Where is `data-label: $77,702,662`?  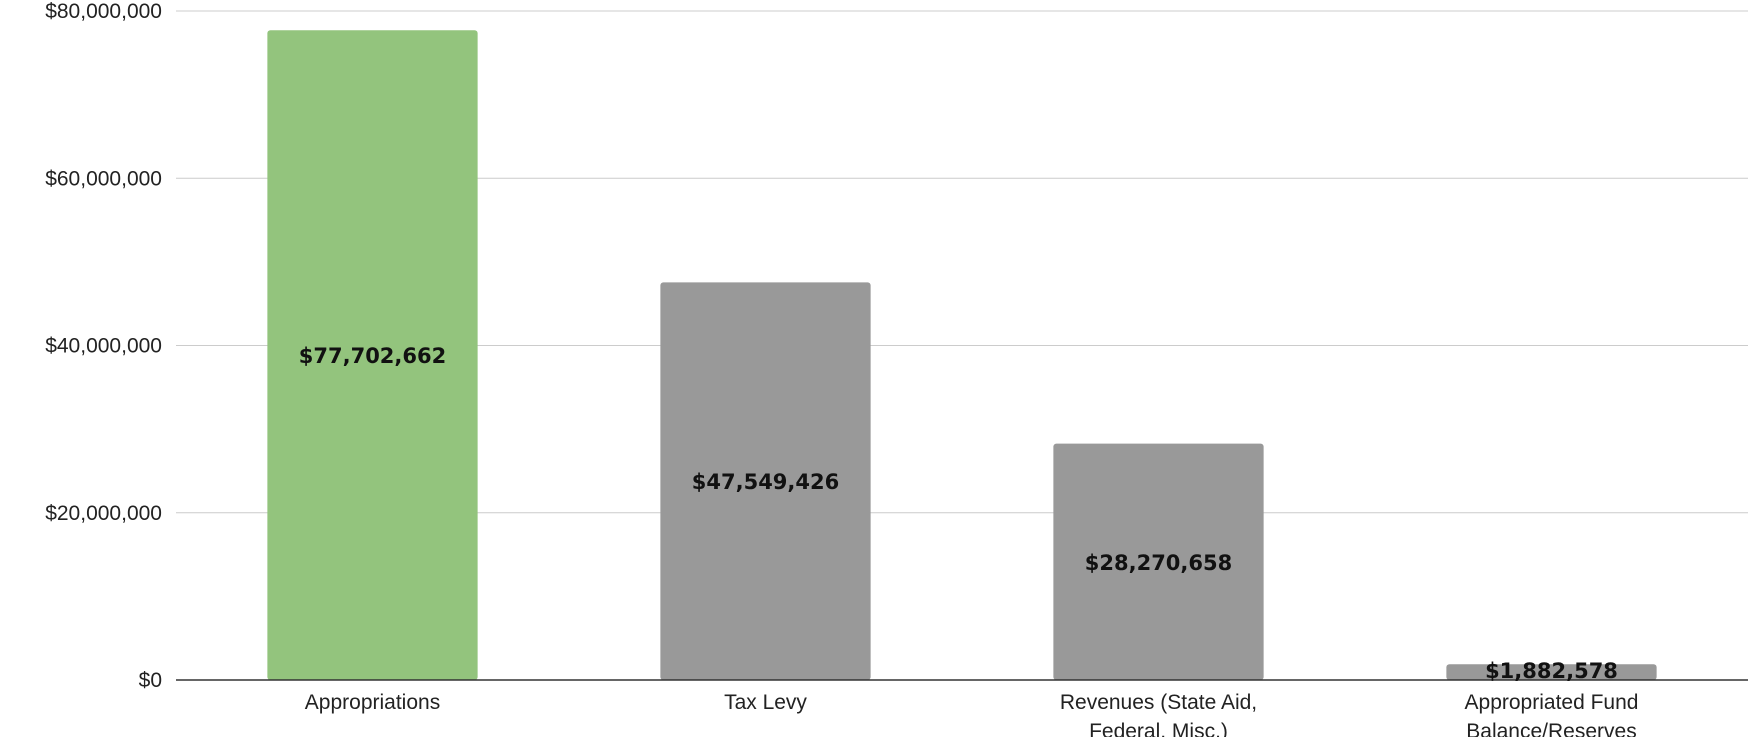
data-label: $77,702,662 is located at coordinates (372, 356).